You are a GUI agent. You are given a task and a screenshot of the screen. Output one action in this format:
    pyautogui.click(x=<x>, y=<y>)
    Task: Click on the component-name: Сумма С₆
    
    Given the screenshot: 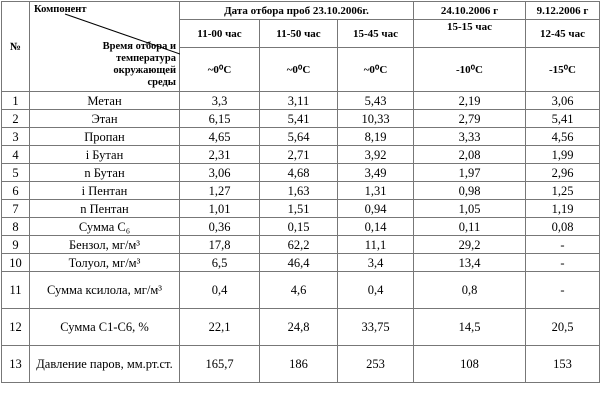 What is the action you would take?
    pyautogui.click(x=104, y=226)
    